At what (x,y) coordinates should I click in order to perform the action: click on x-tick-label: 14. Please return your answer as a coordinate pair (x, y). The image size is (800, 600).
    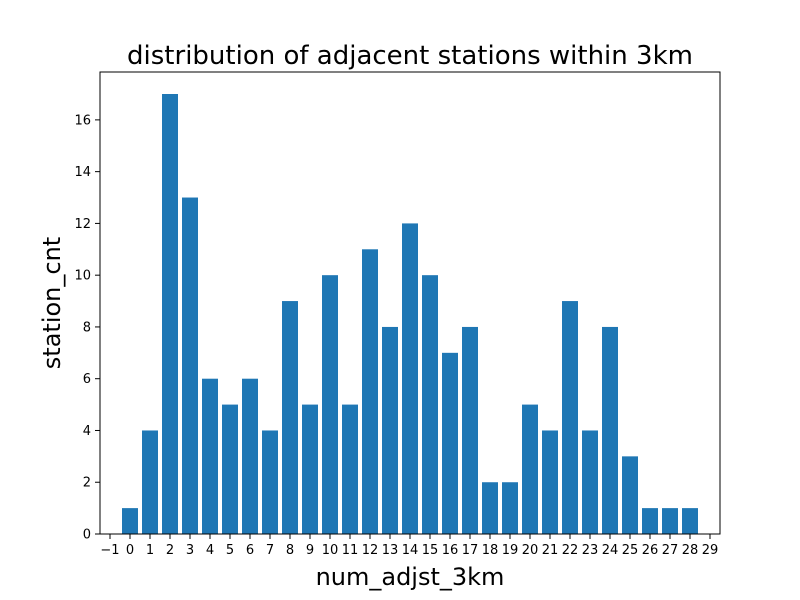
    Looking at the image, I should click on (410, 550).